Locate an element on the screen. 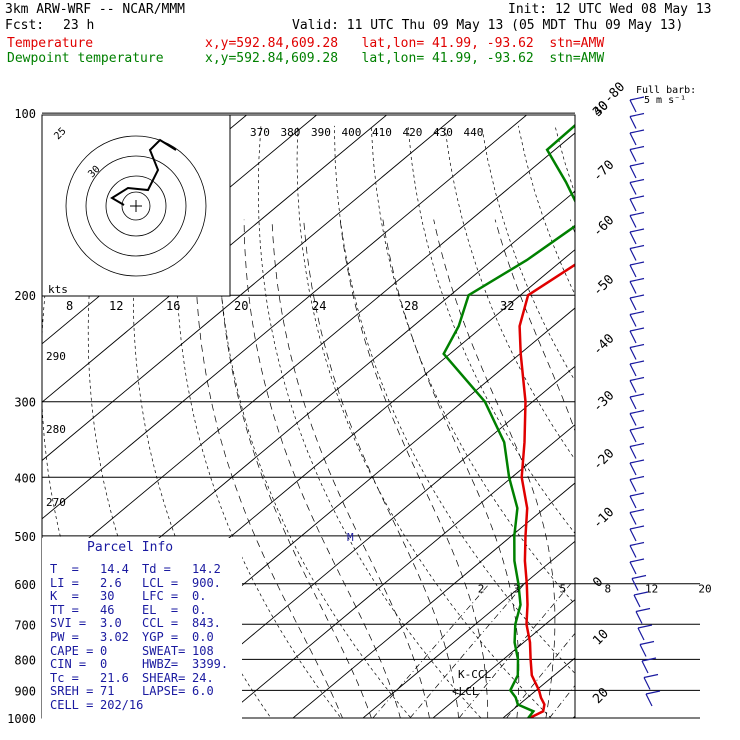  pressure-tick-label: 100 is located at coordinates (25, 114).